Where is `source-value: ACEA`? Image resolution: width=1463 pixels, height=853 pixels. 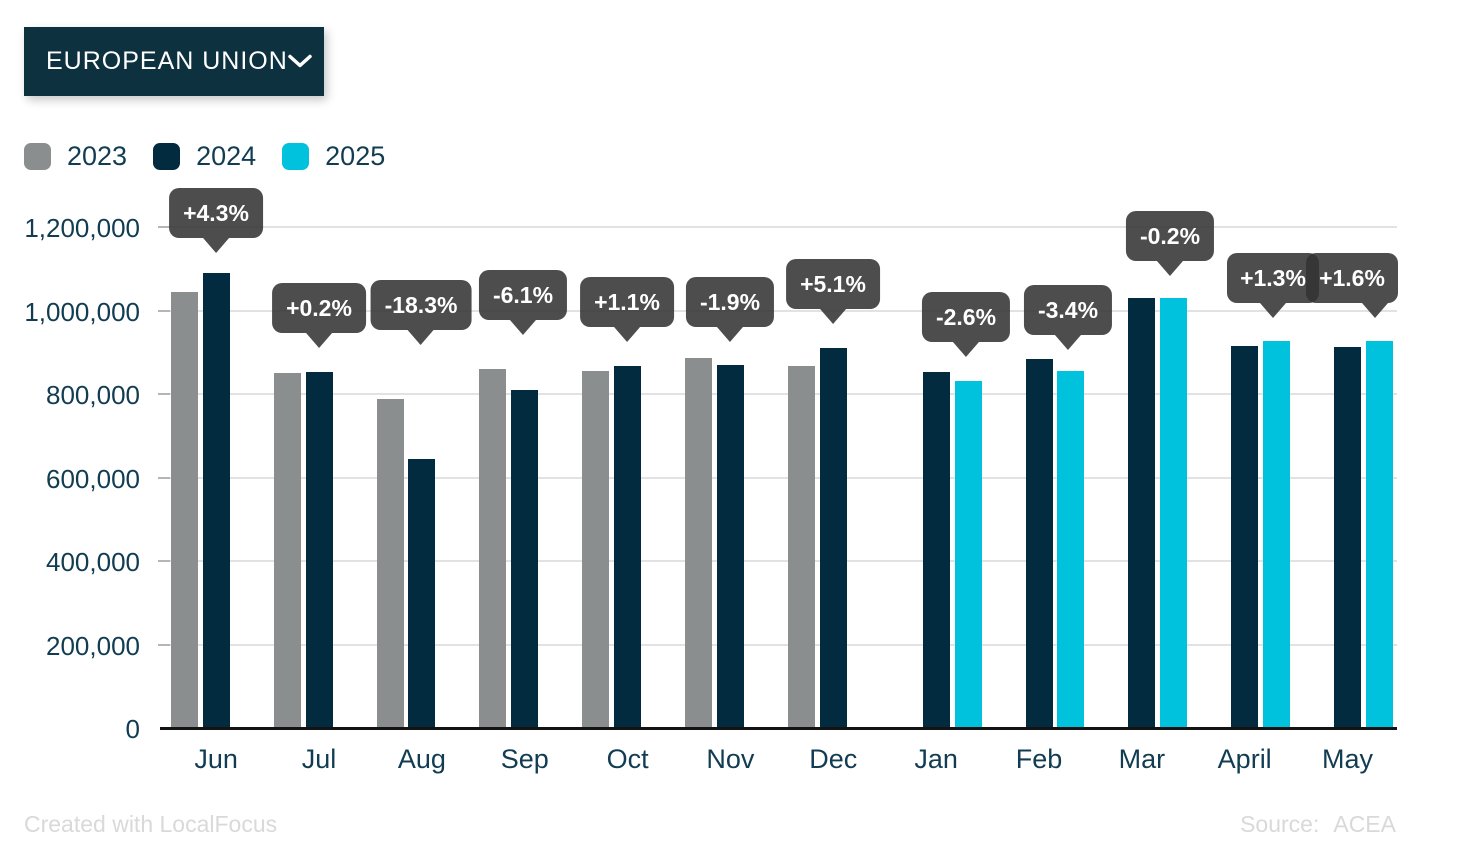 source-value: ACEA is located at coordinates (1364, 824).